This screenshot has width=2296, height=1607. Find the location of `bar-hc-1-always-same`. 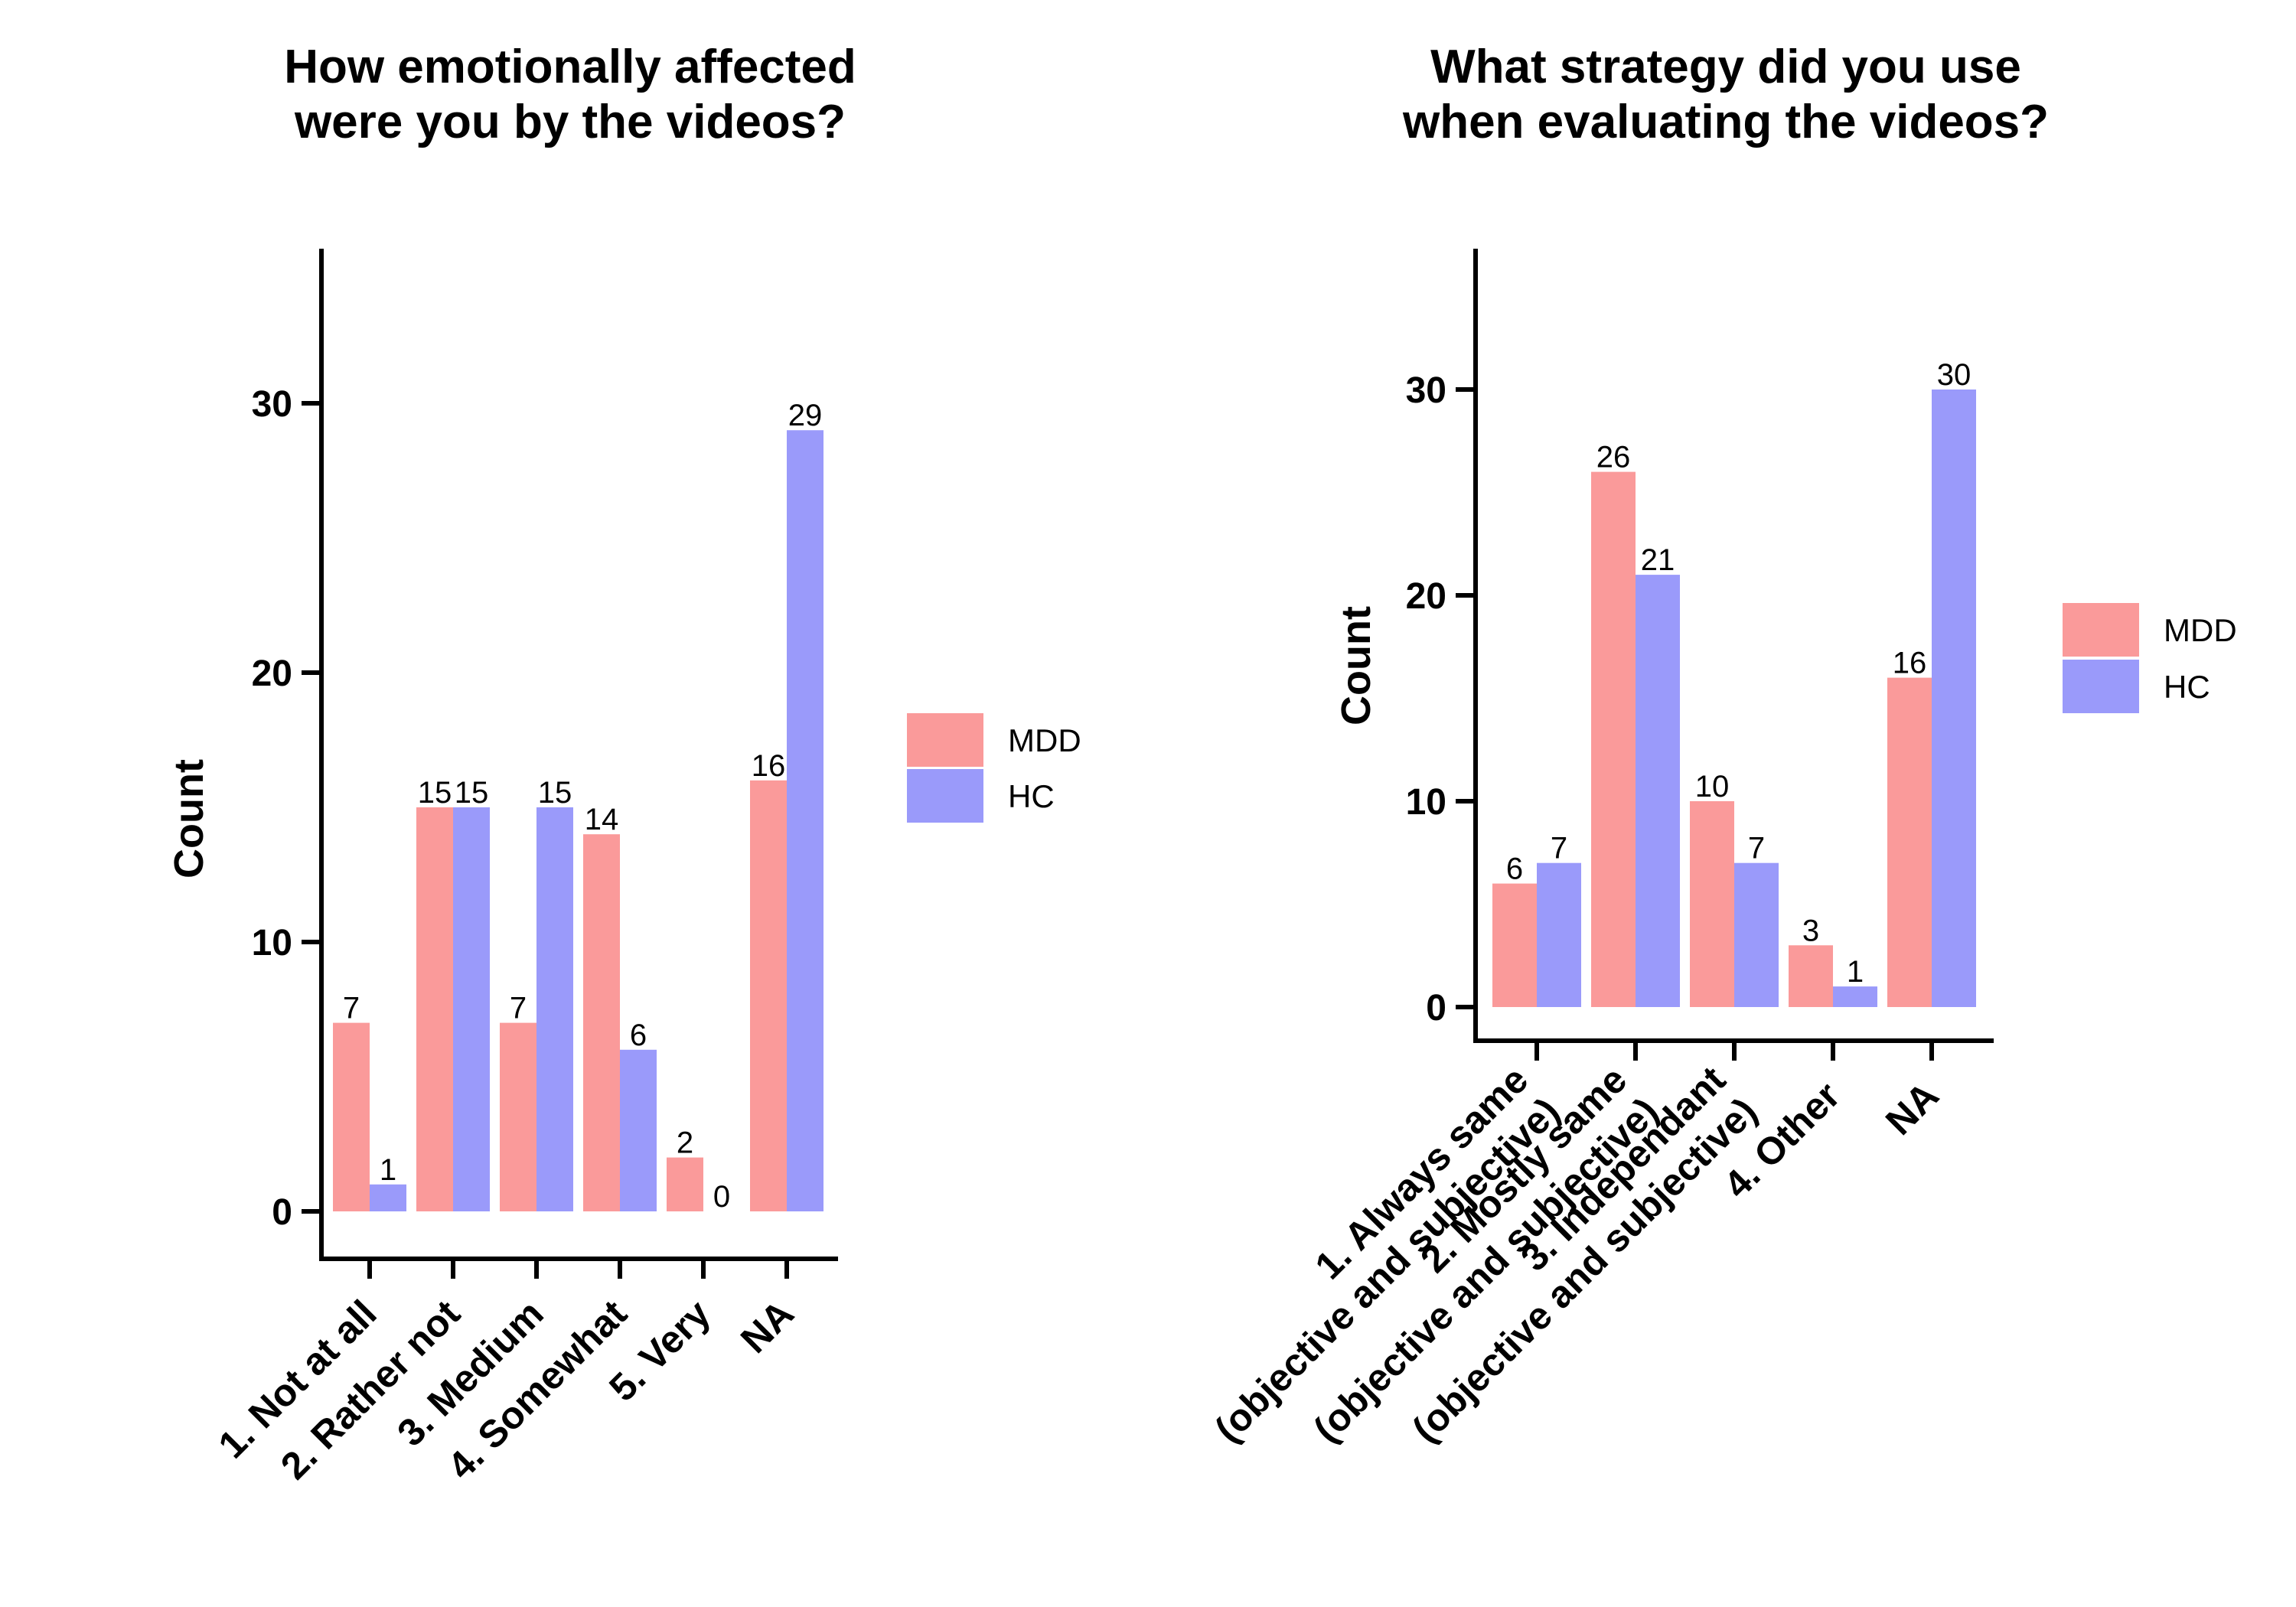

bar-hc-1-always-same is located at coordinates (1559, 934).